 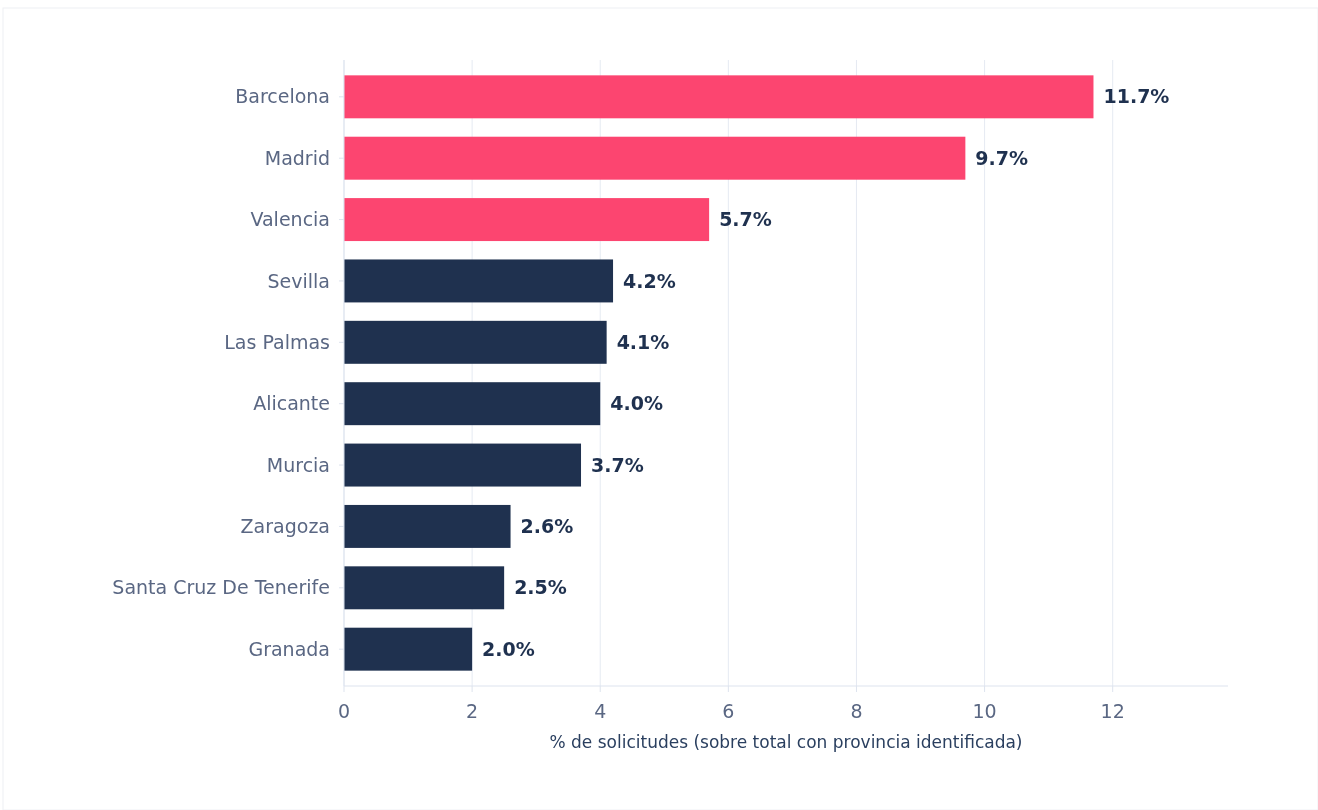 I want to click on data-label: 2.5%, so click(x=540, y=587).